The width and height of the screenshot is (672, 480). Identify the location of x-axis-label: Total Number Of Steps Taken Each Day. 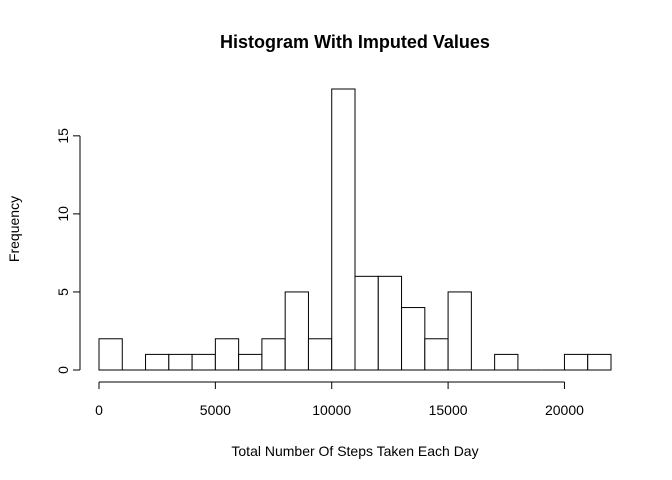
(354, 451).